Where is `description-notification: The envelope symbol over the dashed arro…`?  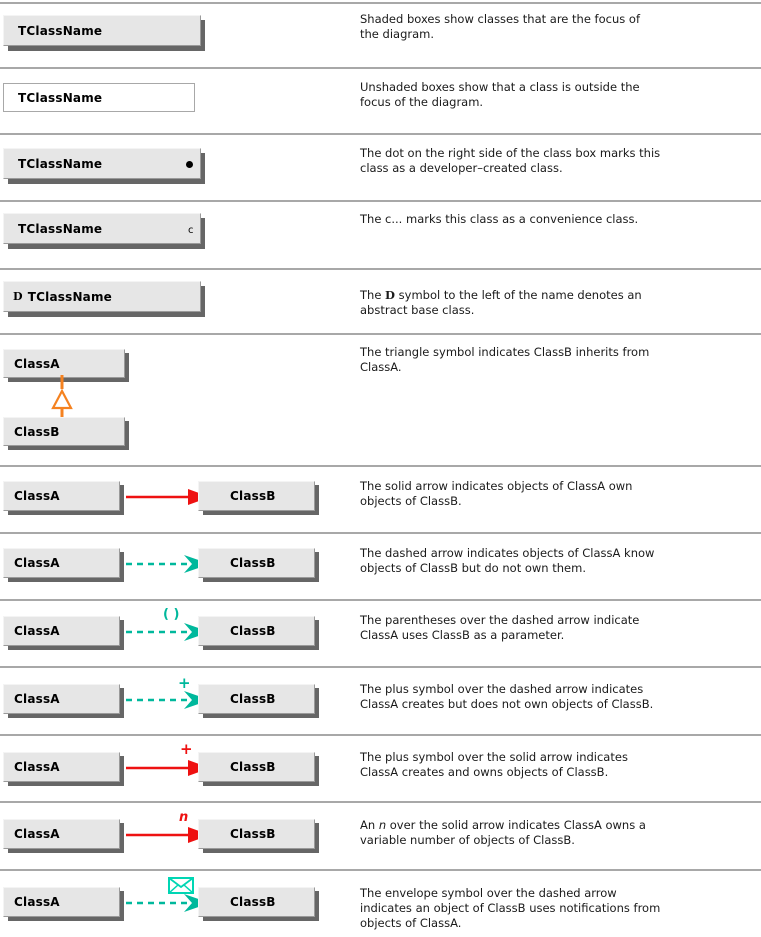
description-notification: The envelope symbol over the dashed arro… is located at coordinates (510, 908).